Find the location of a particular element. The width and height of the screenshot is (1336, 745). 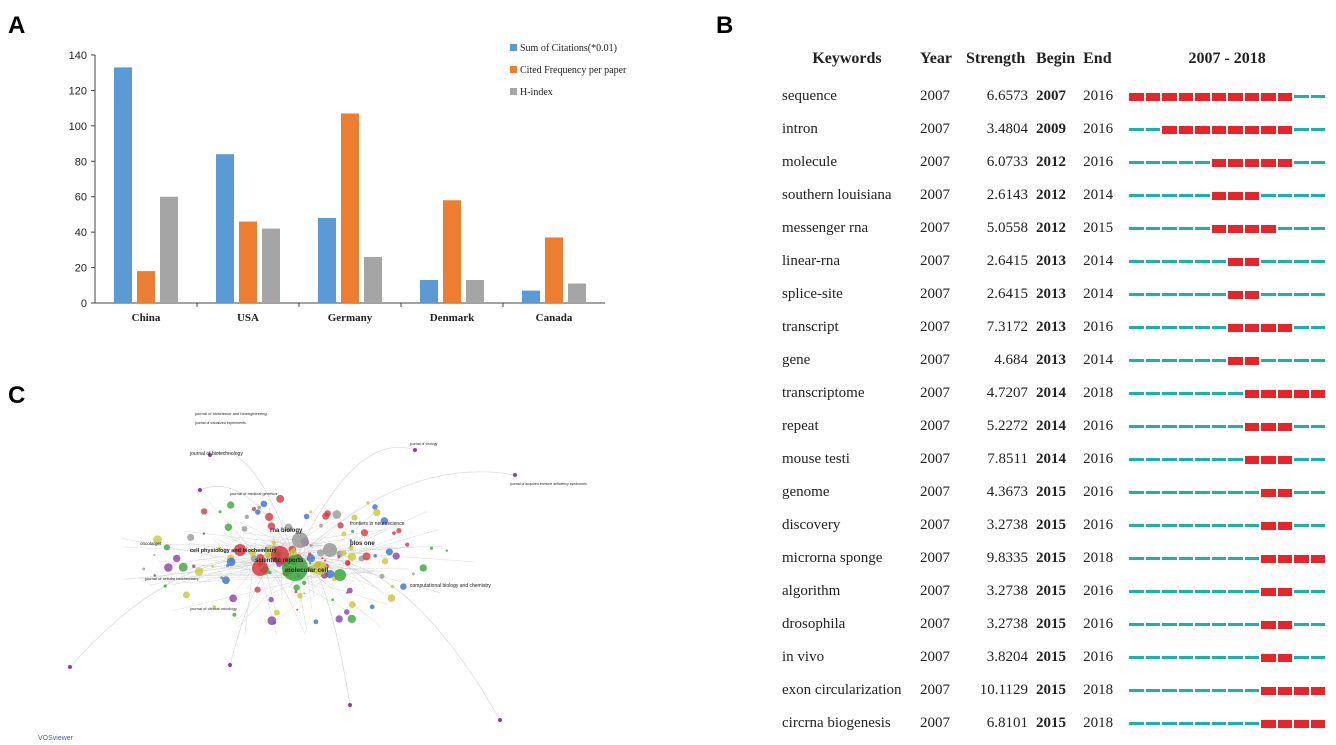

vosviewer-logo-text: VOSviewer is located at coordinates (56, 738).